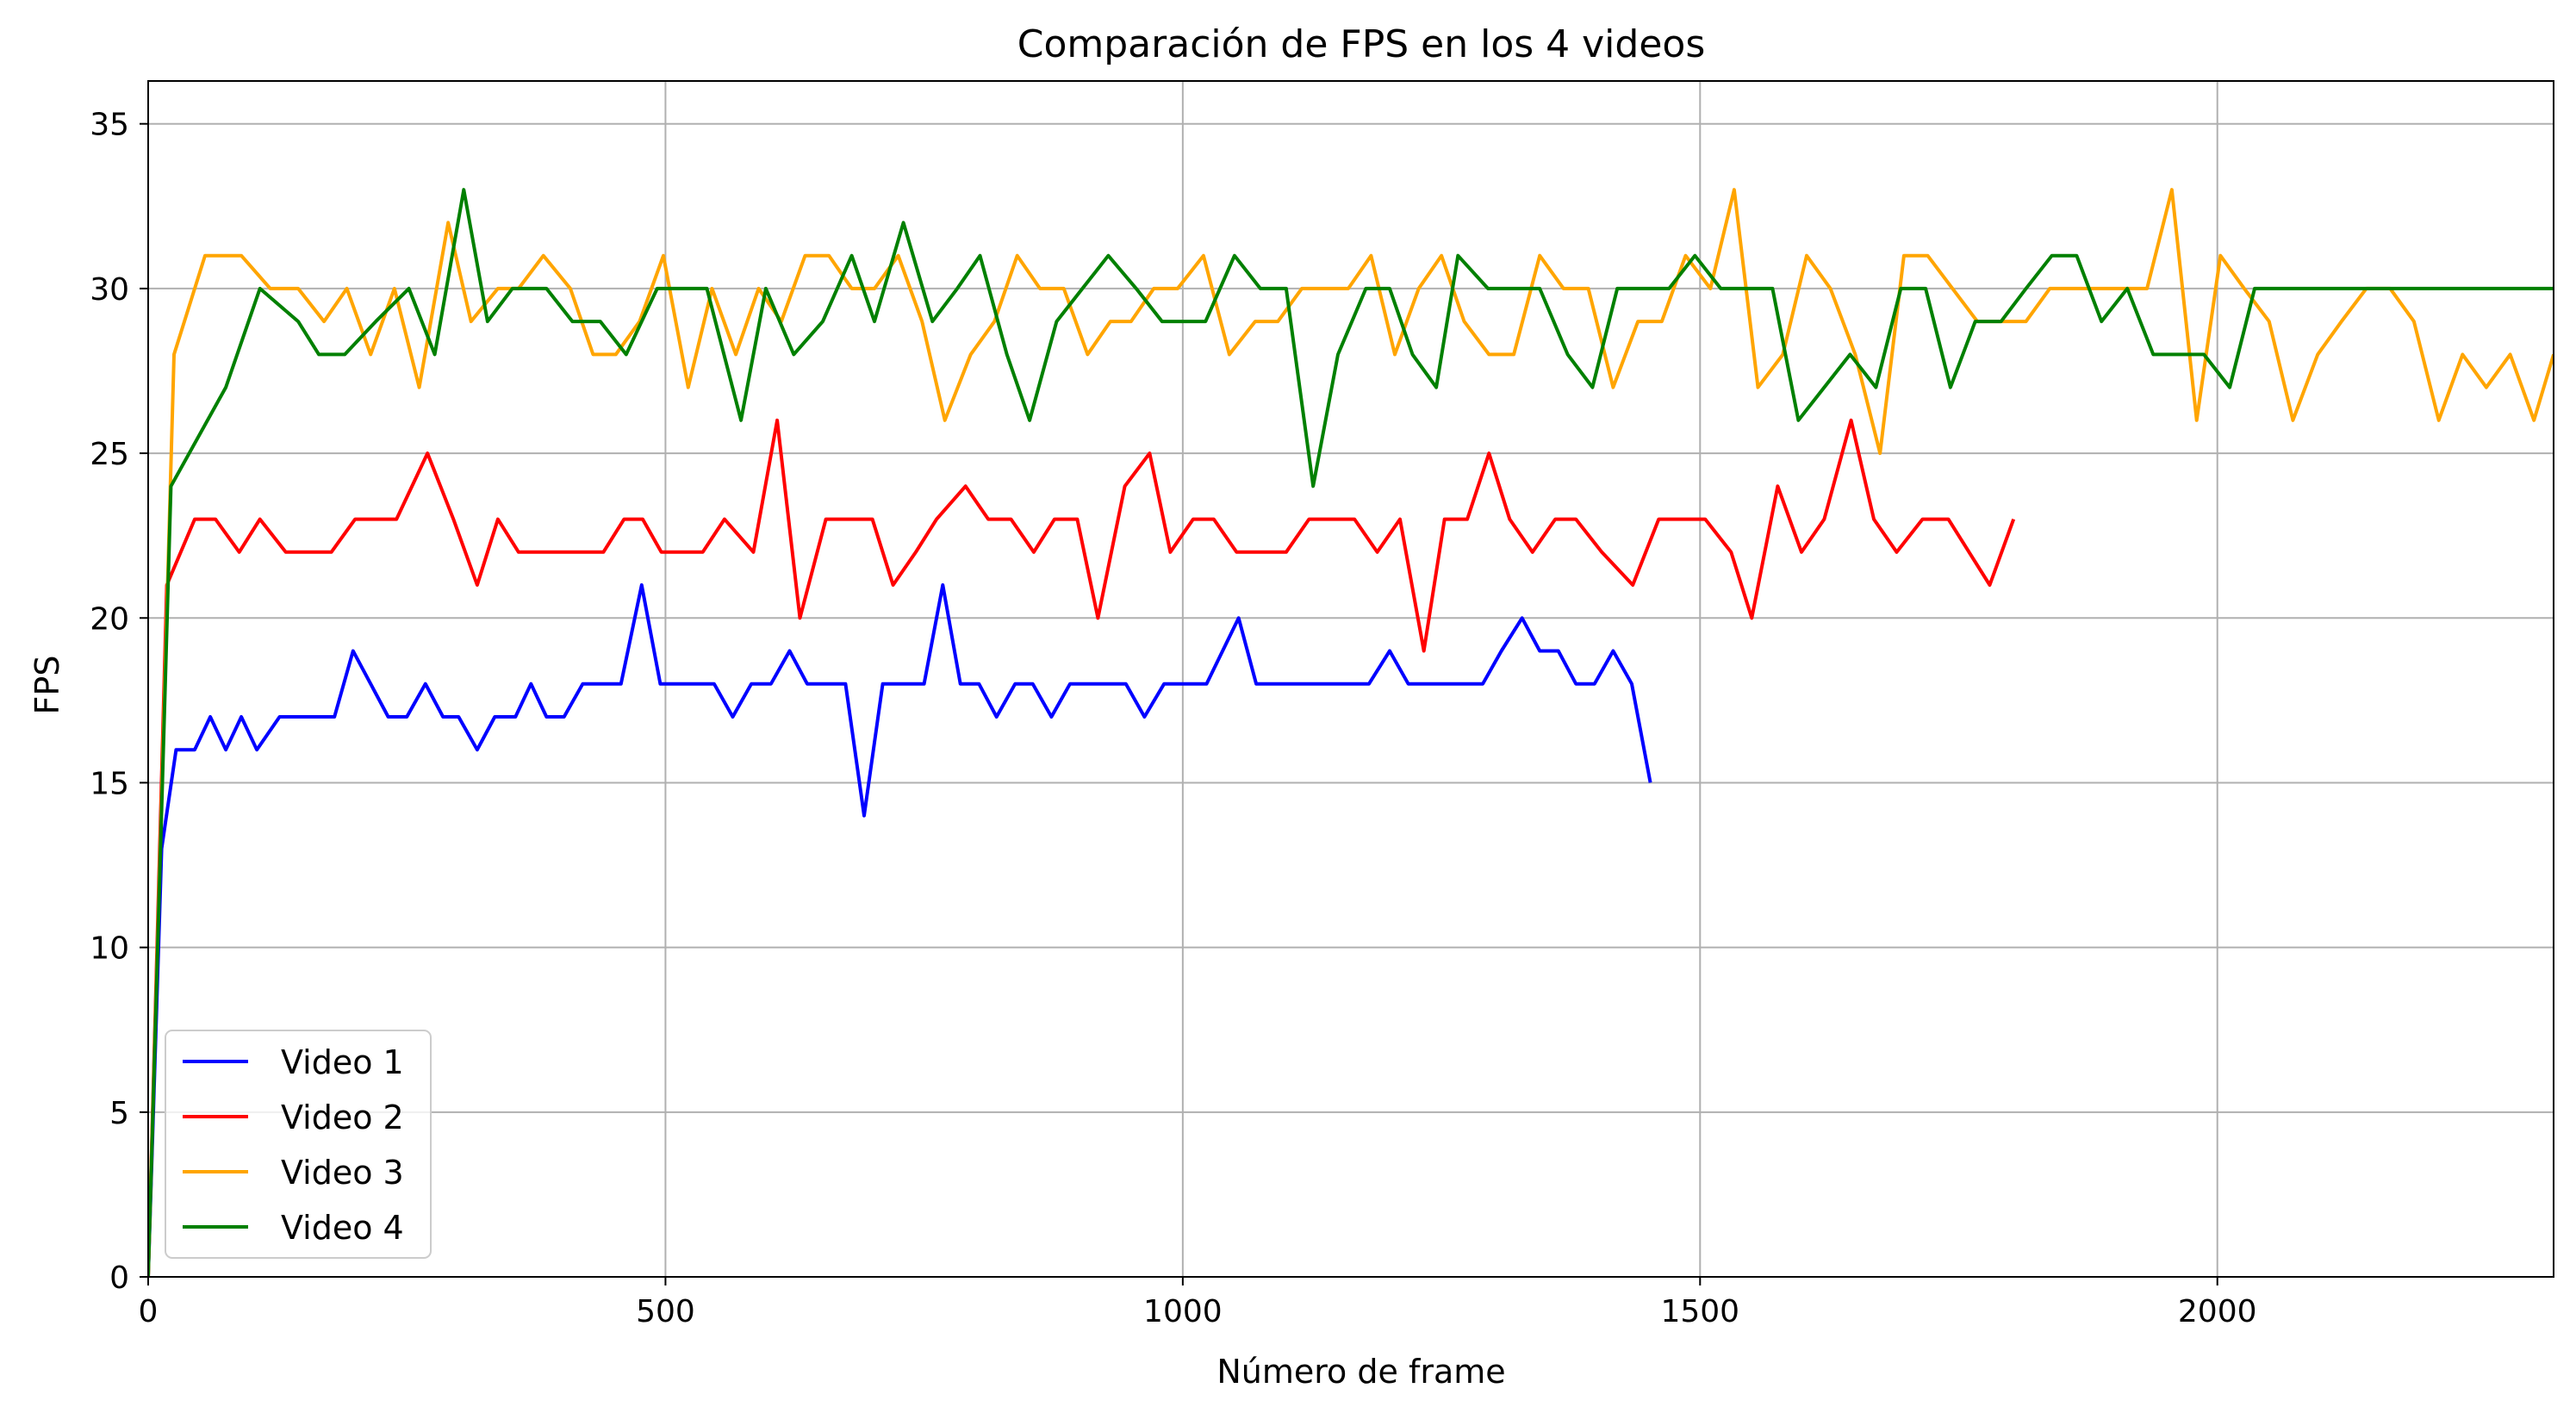  Describe the element at coordinates (110, 125) in the screenshot. I see `y-tick-label: 35` at that location.